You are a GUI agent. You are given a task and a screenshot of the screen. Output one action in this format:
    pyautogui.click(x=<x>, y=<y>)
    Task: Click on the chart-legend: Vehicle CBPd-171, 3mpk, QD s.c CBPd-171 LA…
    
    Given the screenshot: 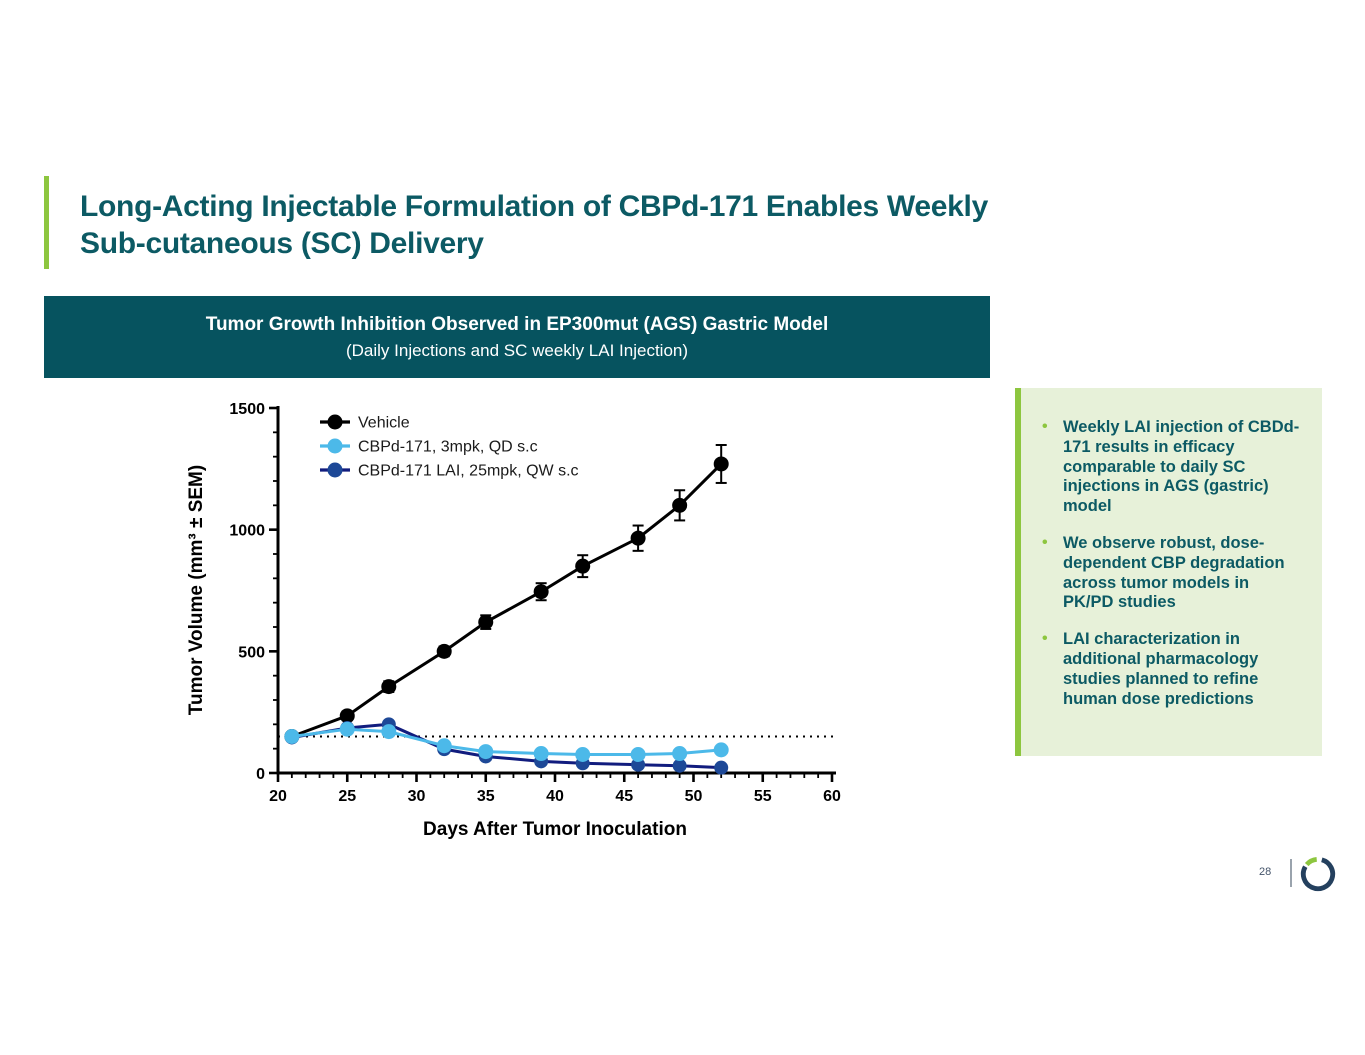 What is the action you would take?
    pyautogui.click(x=449, y=447)
    